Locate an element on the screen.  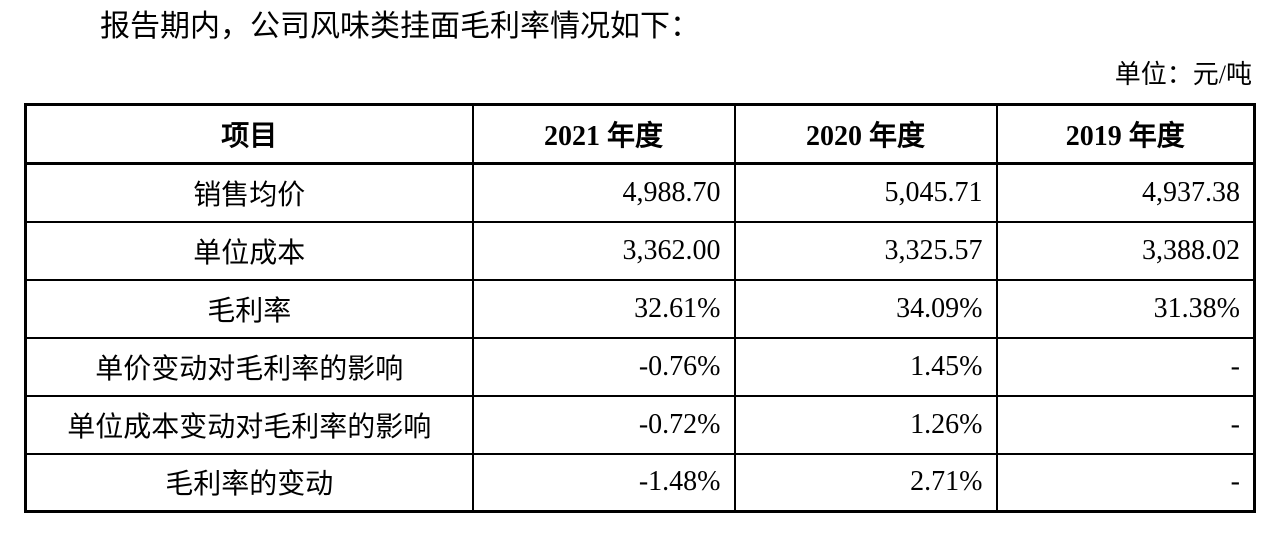
row-label: 毛利率的变动 is located at coordinates (249, 482).